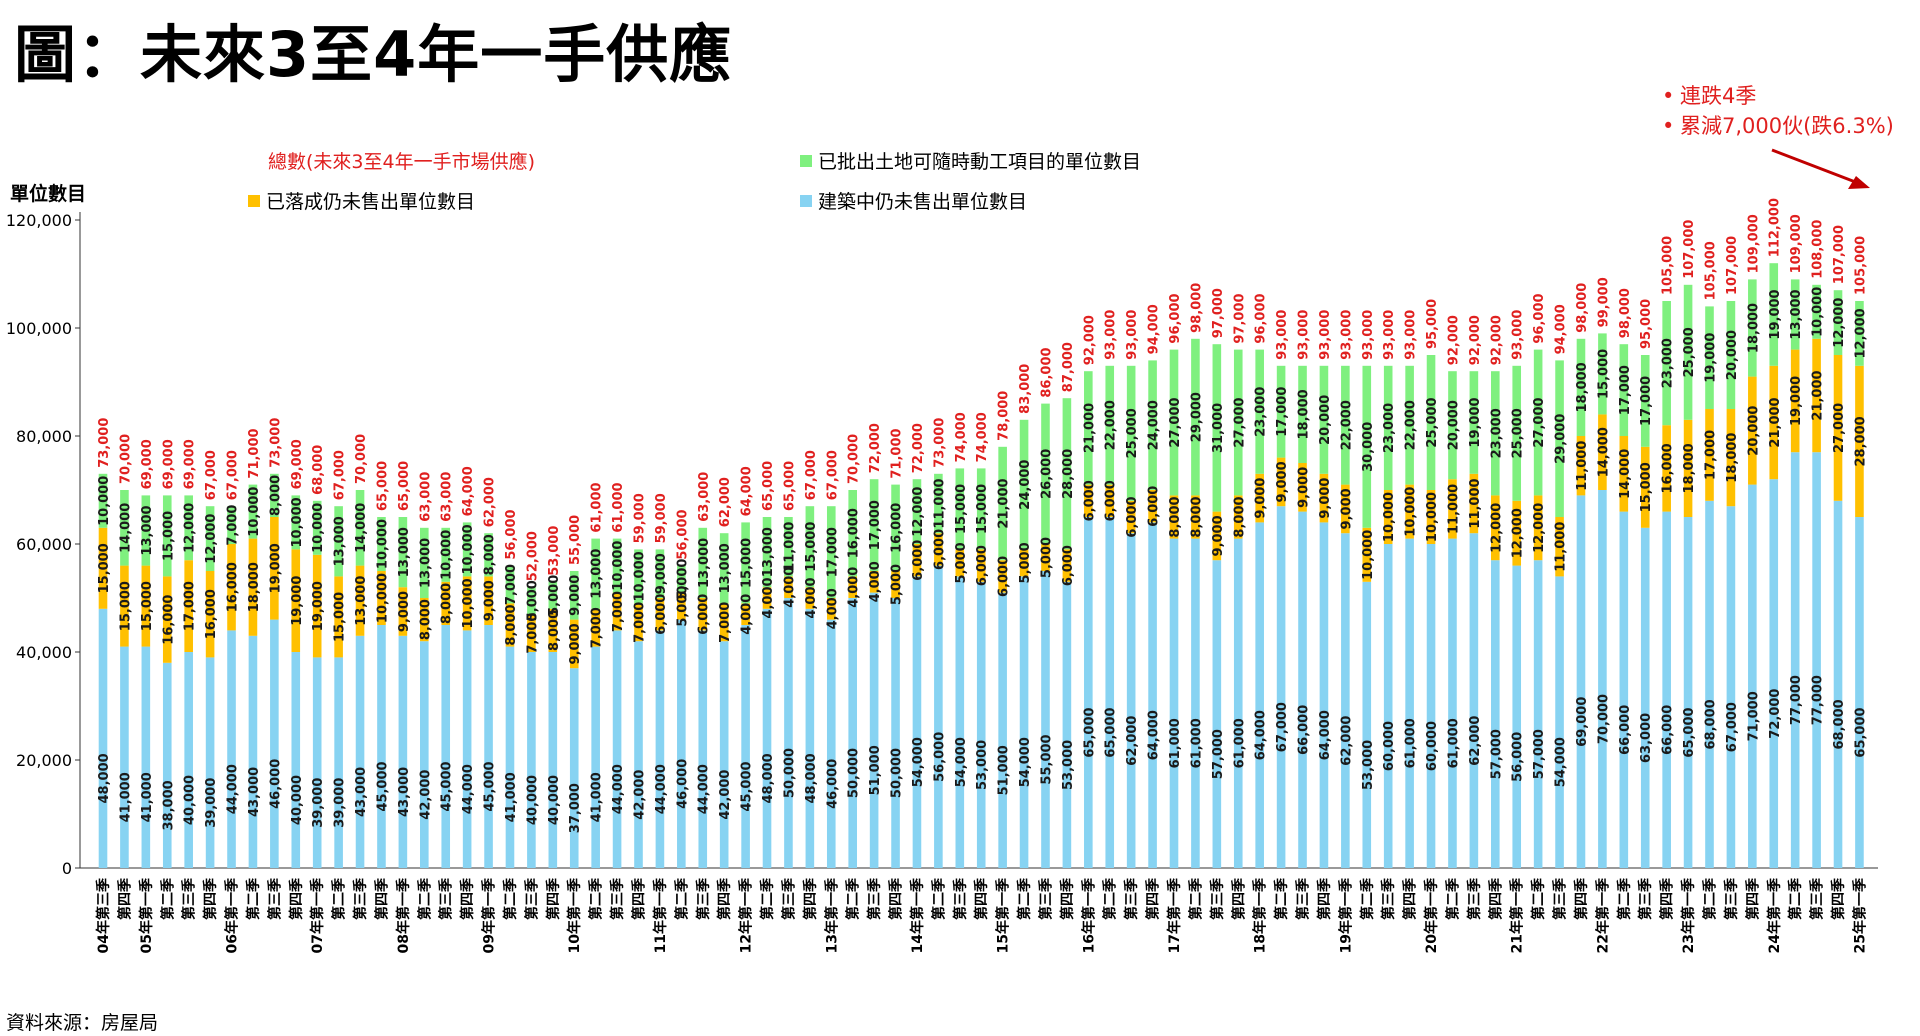 The width and height of the screenshot is (1920, 1036). I want to click on data-label: 23,000, so click(1496, 433).